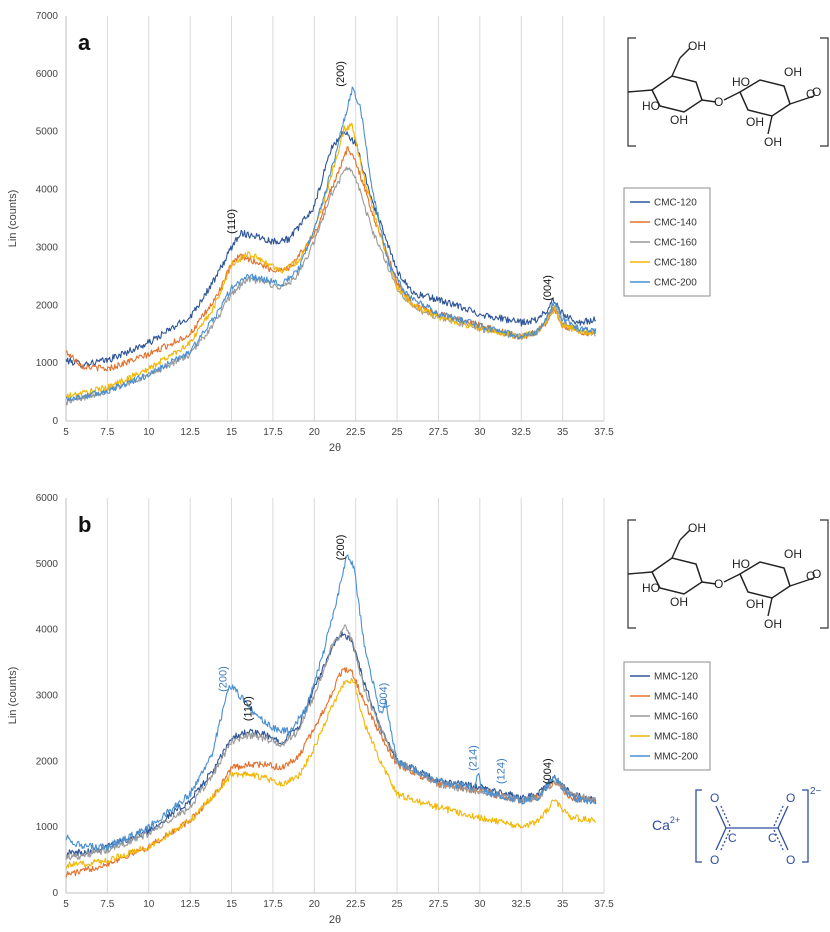 This screenshot has width=830, height=932. Describe the element at coordinates (13, 218) in the screenshot. I see `y-axis-label: Lin (counts)` at that location.